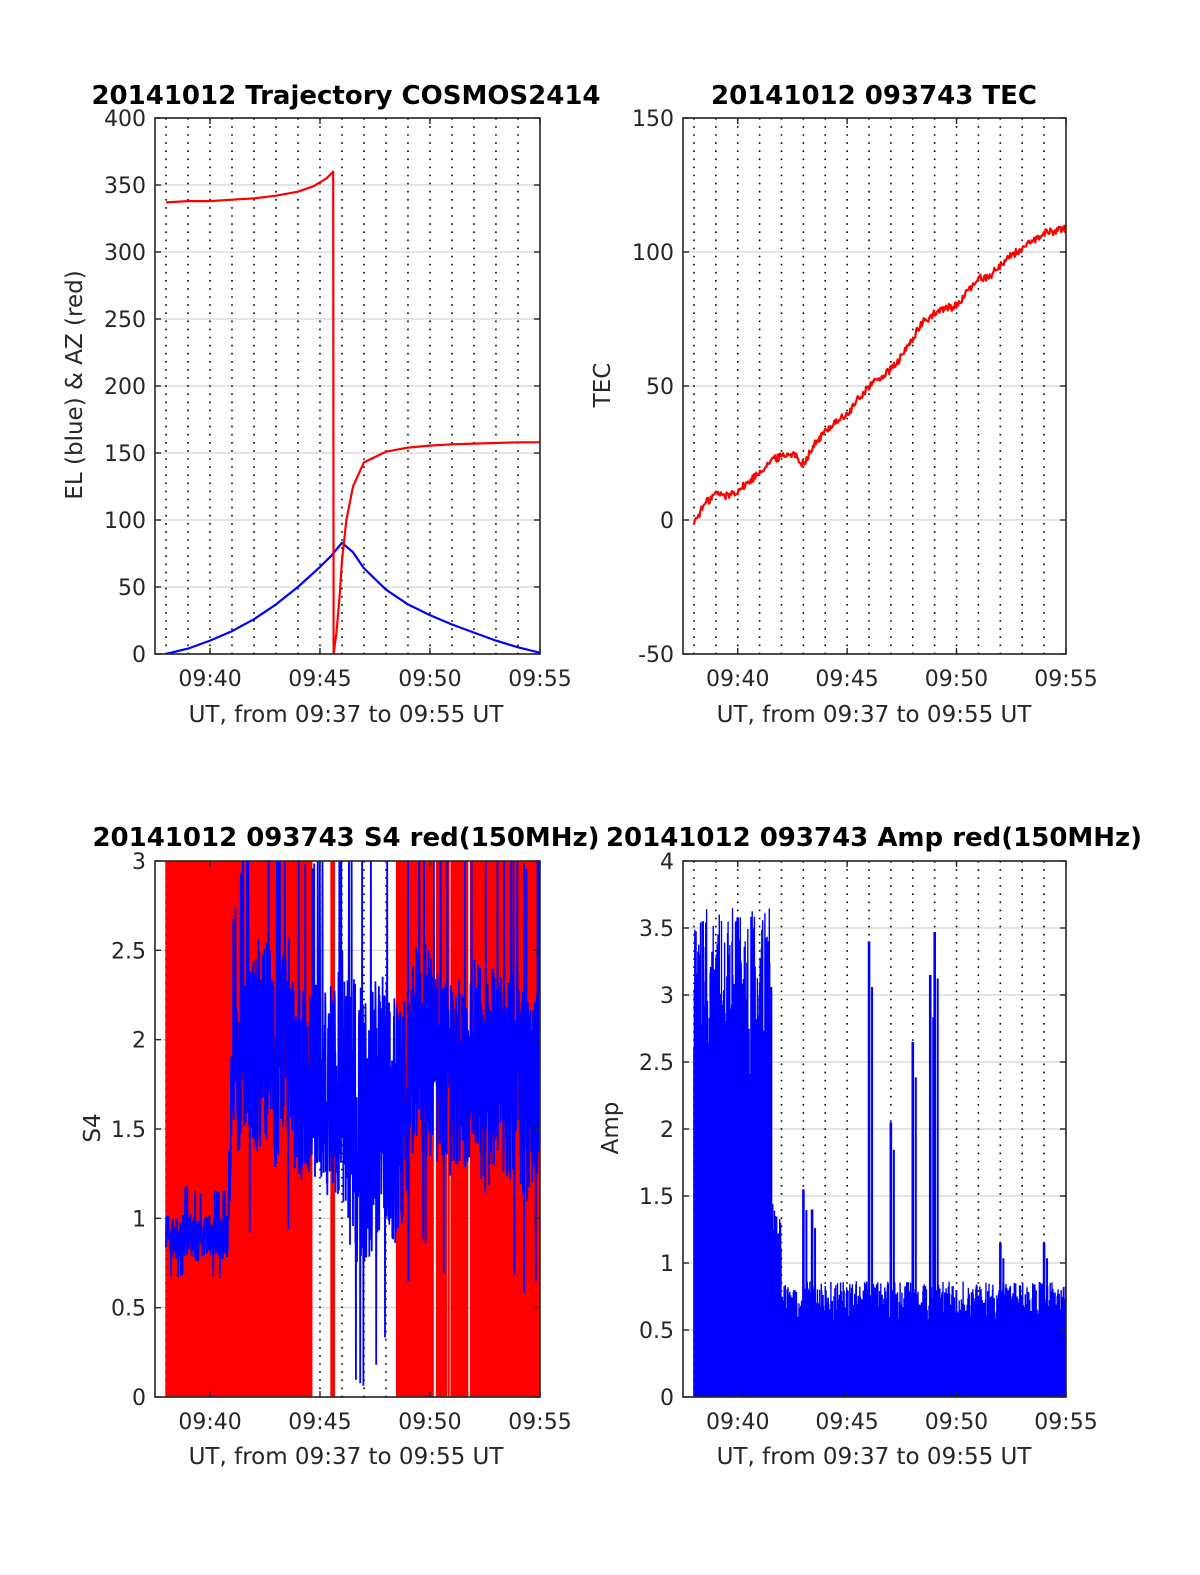 The width and height of the screenshot is (1200, 1575). Describe the element at coordinates (656, 929) in the screenshot. I see `y-tick-label: 3.5` at that location.